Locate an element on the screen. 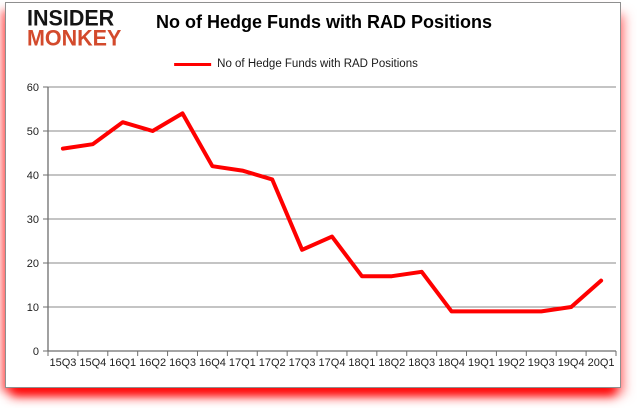 The width and height of the screenshot is (637, 408). x-tick-label: 17Q2 is located at coordinates (272, 363).